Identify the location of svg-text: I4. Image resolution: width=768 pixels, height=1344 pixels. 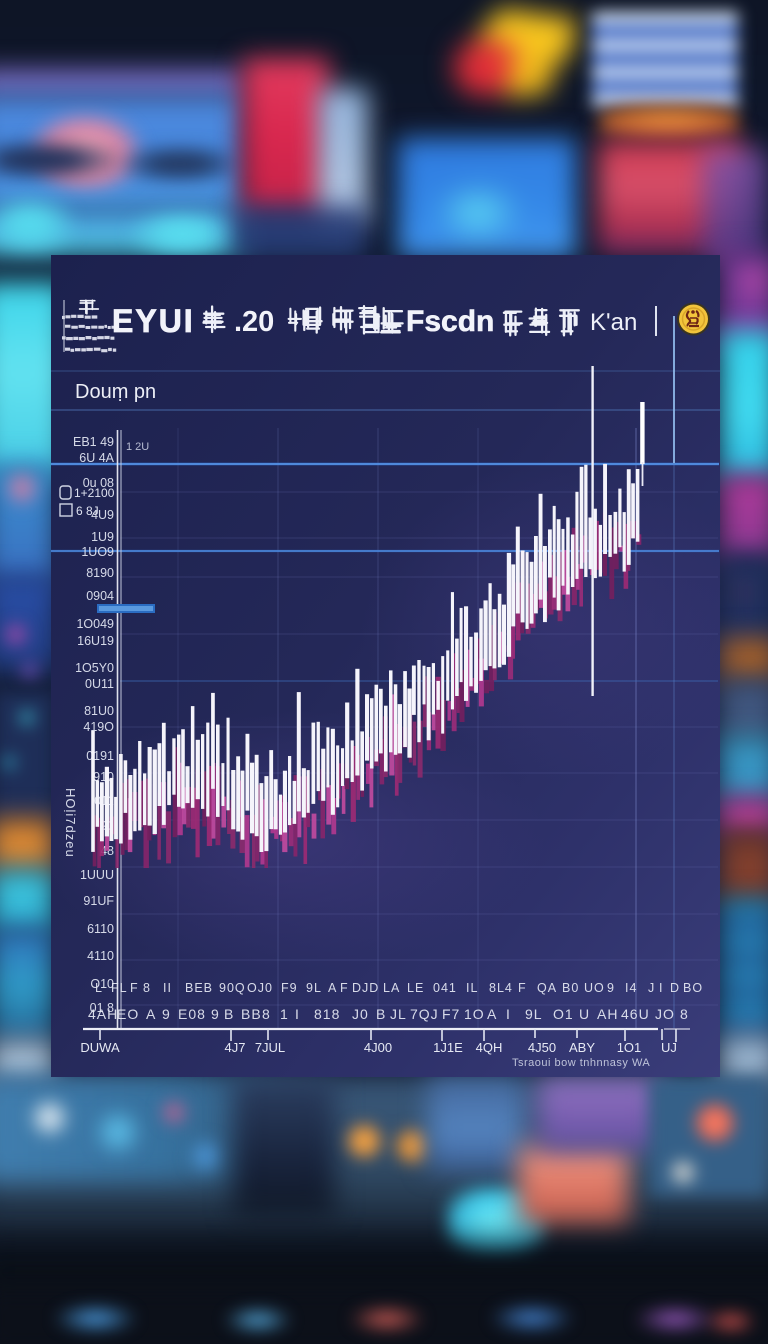
(631, 988).